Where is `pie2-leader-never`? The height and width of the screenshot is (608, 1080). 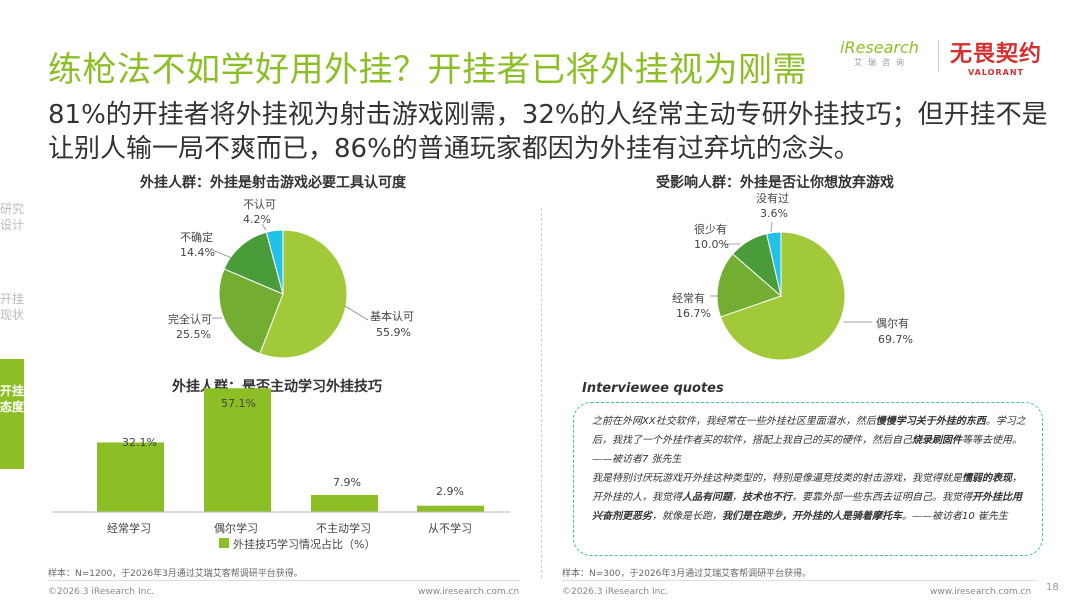 pie2-leader-never is located at coordinates (771, 227).